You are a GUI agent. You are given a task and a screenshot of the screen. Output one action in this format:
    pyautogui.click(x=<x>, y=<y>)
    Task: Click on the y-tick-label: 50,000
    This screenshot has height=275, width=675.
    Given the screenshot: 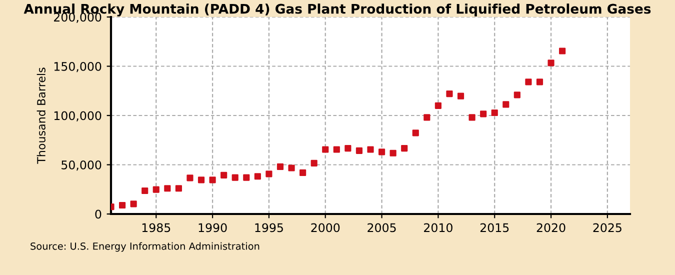 What is the action you would take?
    pyautogui.click(x=82, y=165)
    